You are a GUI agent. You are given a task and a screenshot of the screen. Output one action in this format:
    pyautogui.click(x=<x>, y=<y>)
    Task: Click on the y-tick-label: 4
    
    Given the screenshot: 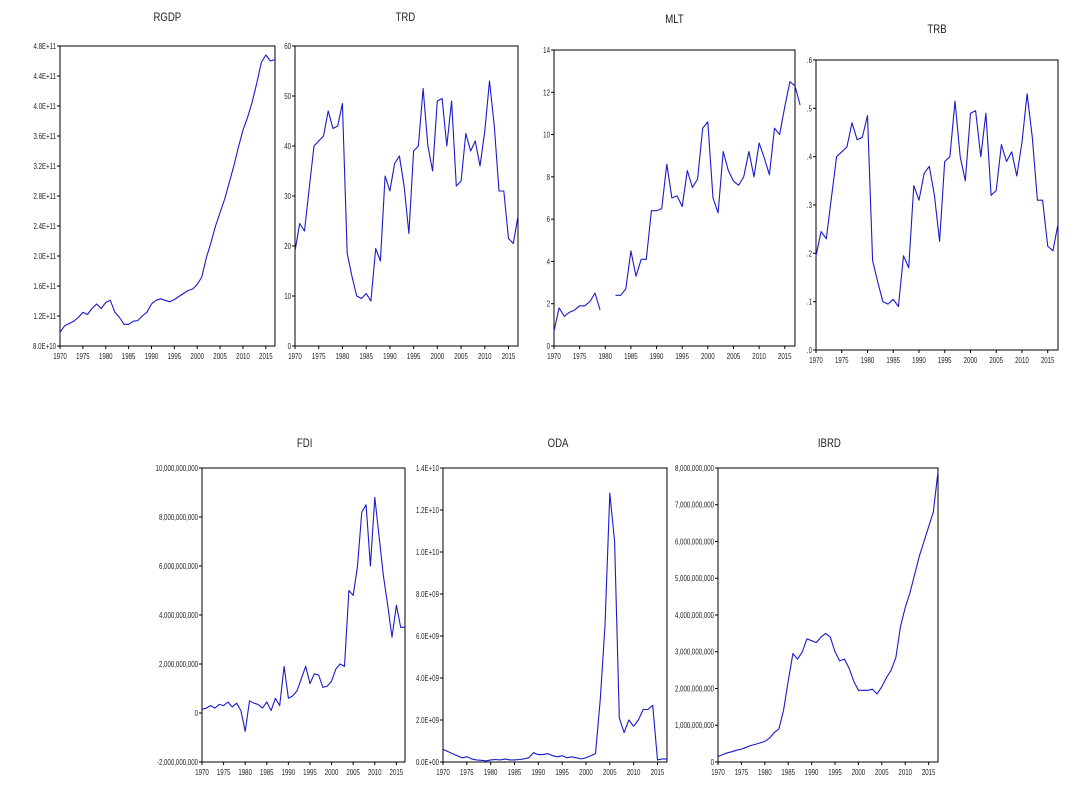 What is the action you would take?
    pyautogui.click(x=548, y=261)
    